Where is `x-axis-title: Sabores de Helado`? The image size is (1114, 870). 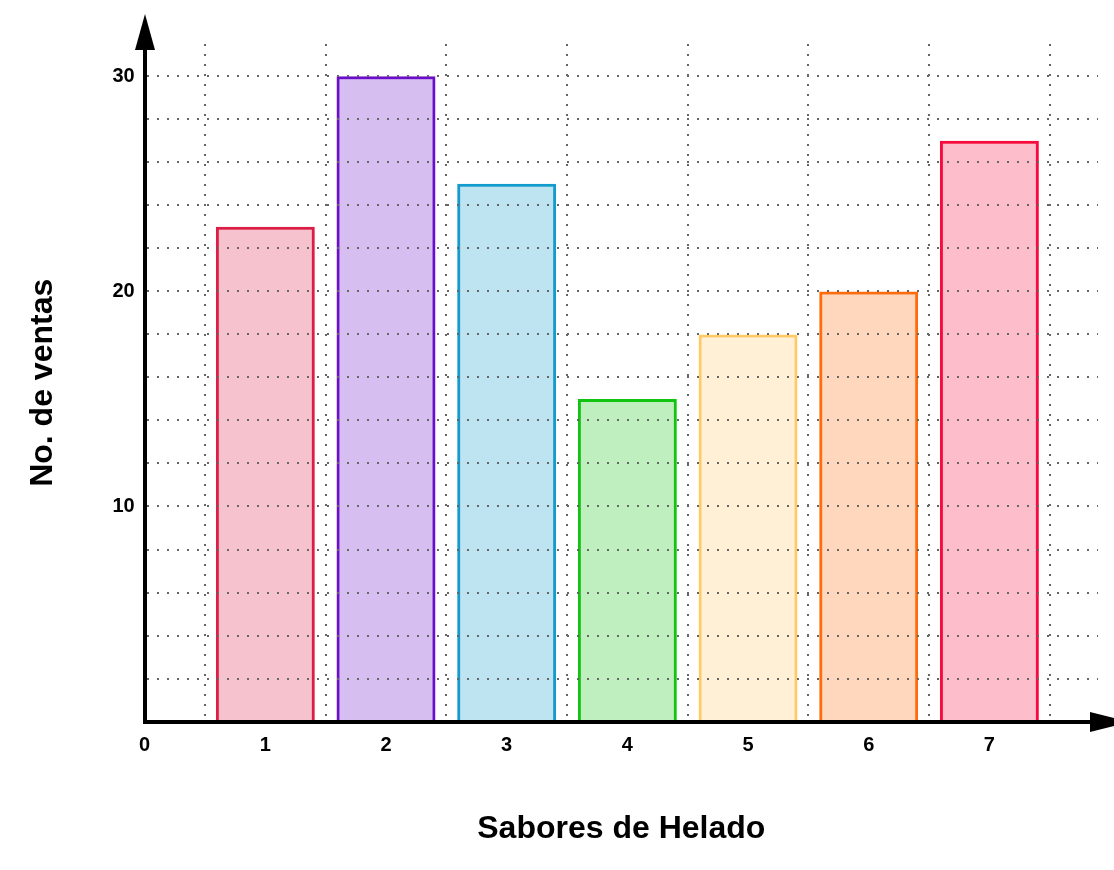
x-axis-title: Sabores de Helado is located at coordinates (621, 826).